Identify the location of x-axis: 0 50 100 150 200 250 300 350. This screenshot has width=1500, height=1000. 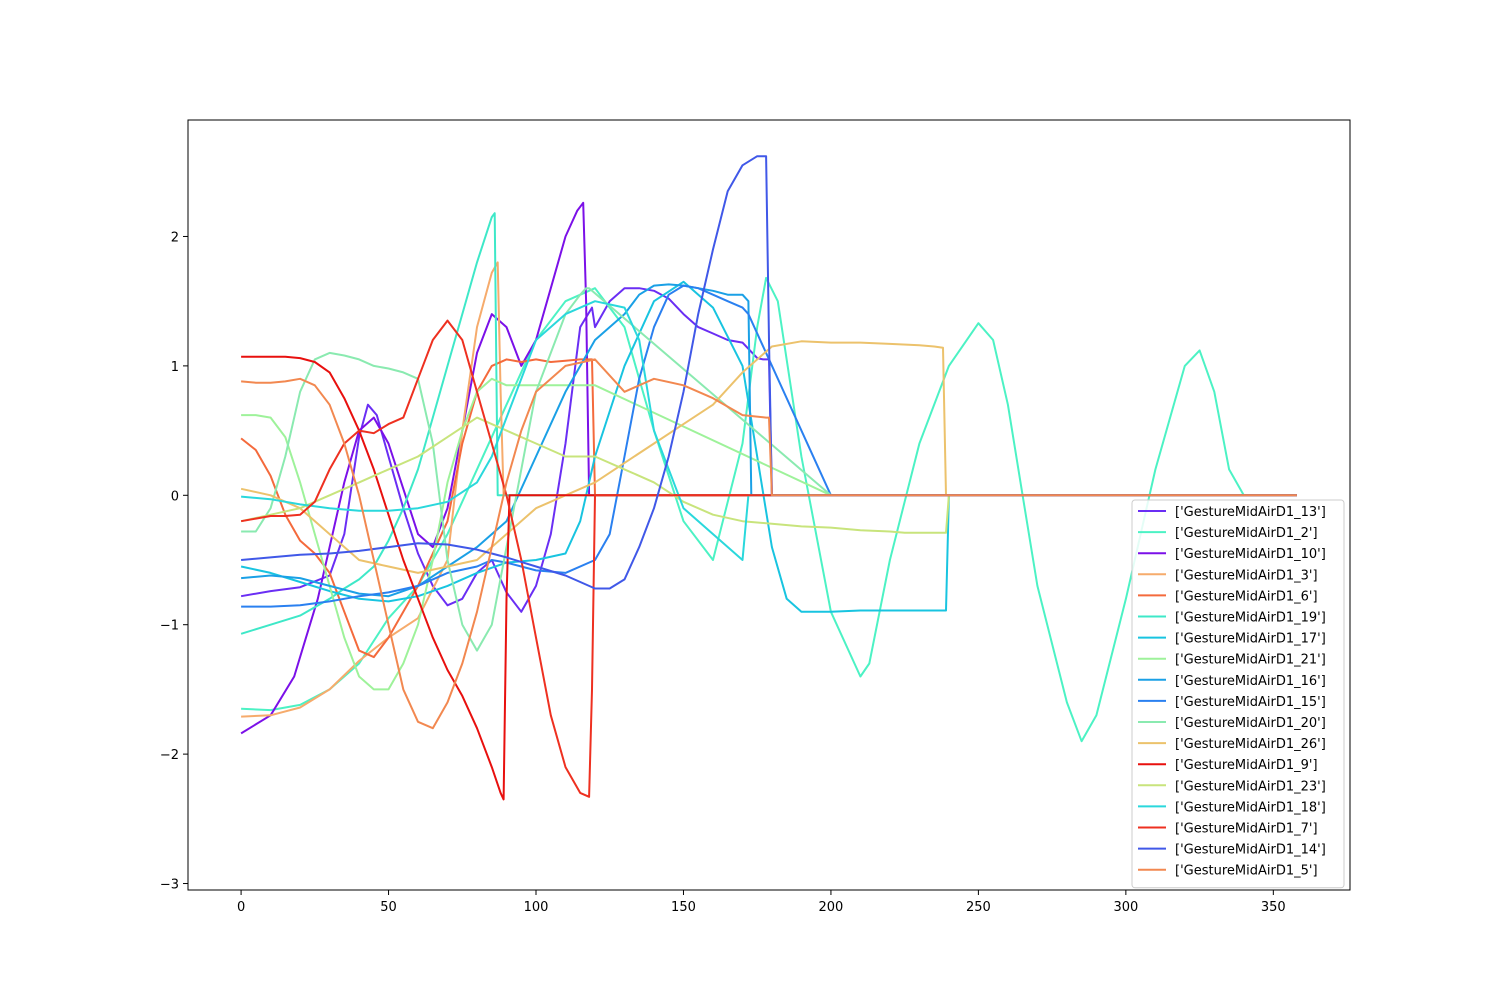
(761, 902).